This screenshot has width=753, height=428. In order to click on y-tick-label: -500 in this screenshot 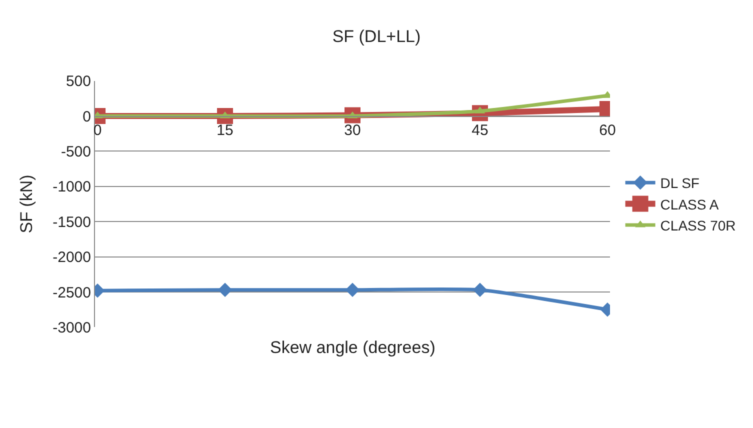, I will do `click(75, 151)`.